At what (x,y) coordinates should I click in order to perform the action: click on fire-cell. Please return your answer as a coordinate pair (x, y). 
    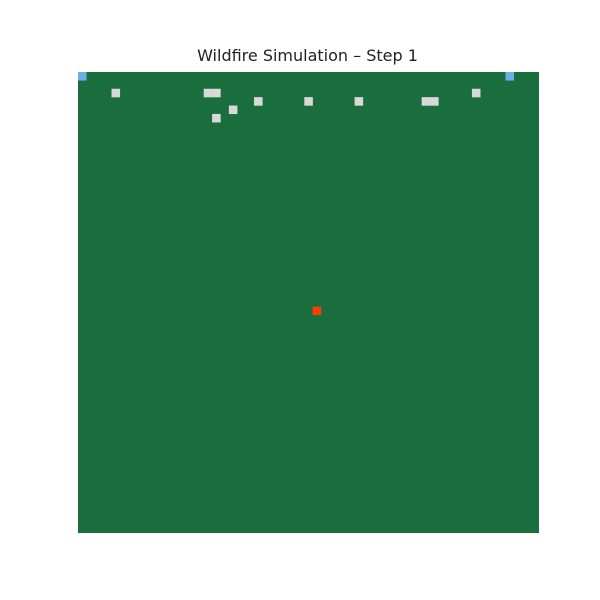
    Looking at the image, I should click on (317, 311).